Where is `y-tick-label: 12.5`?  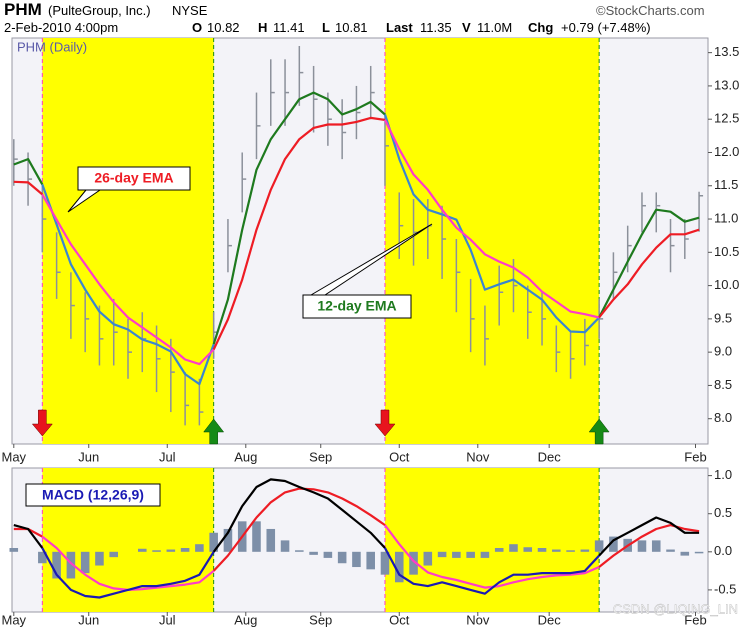 y-tick-label: 12.5 is located at coordinates (726, 118).